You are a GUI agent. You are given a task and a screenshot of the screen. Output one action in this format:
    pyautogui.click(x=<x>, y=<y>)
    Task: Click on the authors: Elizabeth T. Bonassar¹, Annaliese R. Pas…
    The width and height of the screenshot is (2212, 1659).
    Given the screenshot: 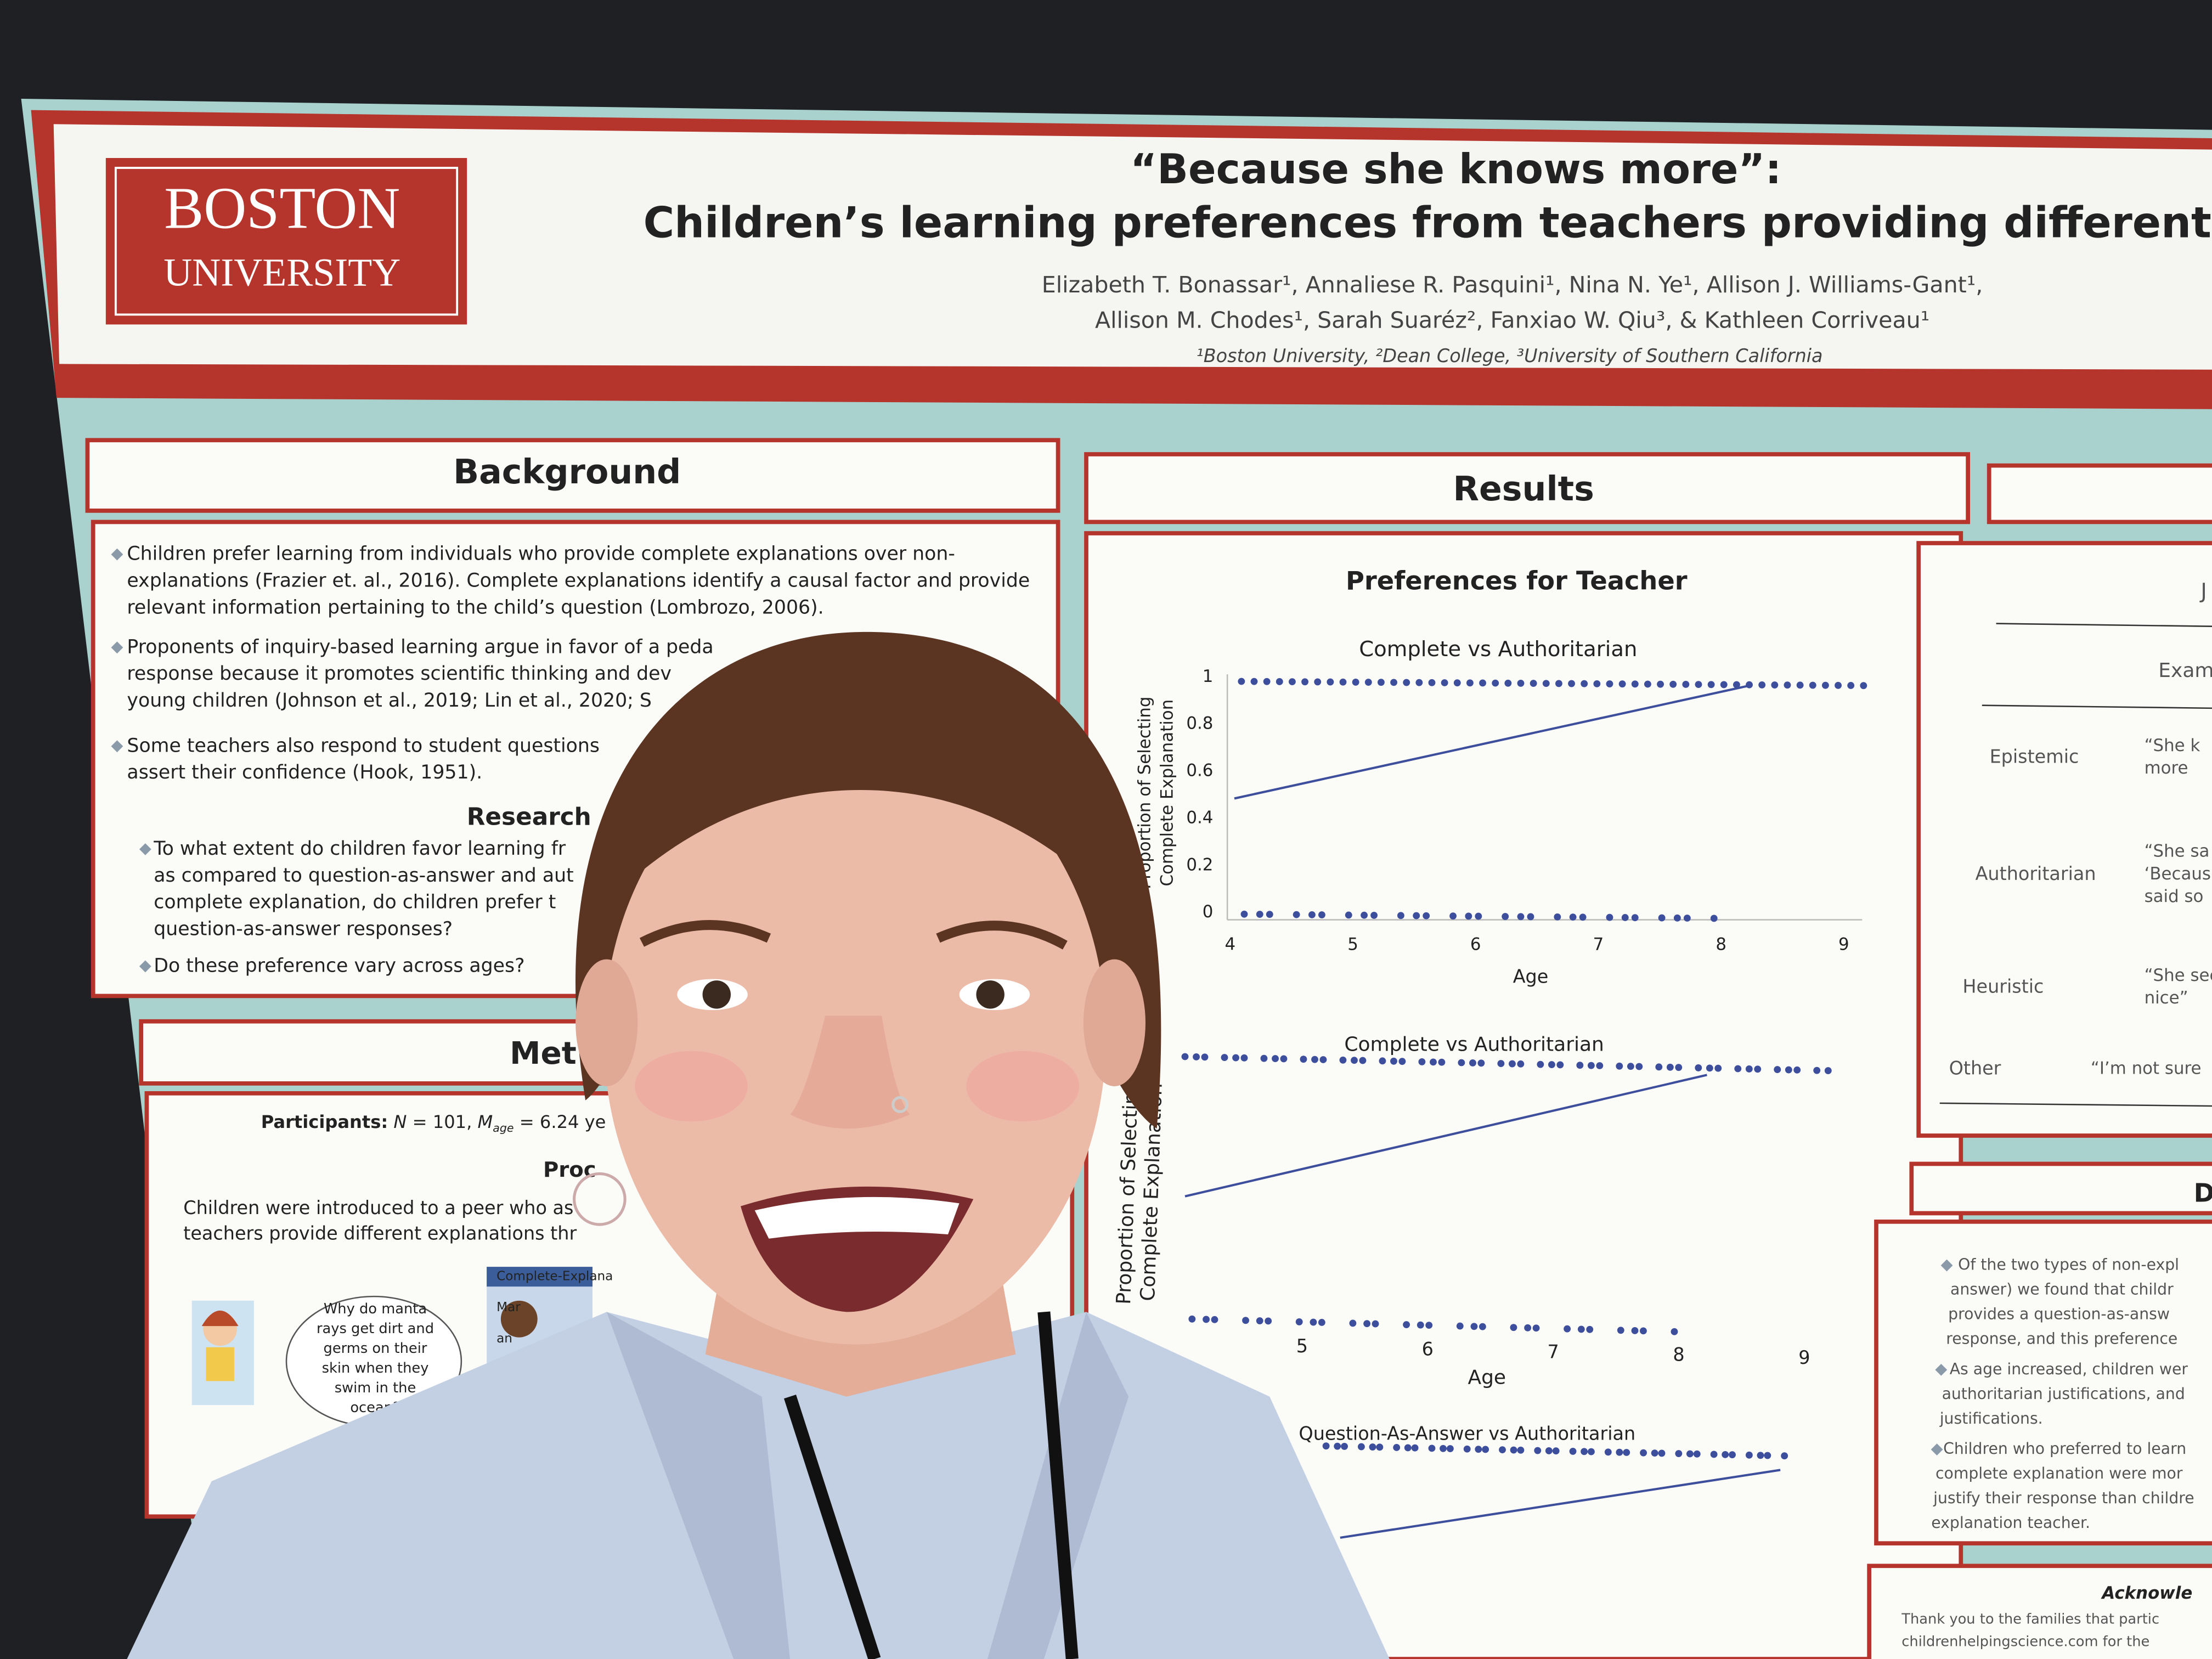 What is the action you would take?
    pyautogui.click(x=1513, y=285)
    